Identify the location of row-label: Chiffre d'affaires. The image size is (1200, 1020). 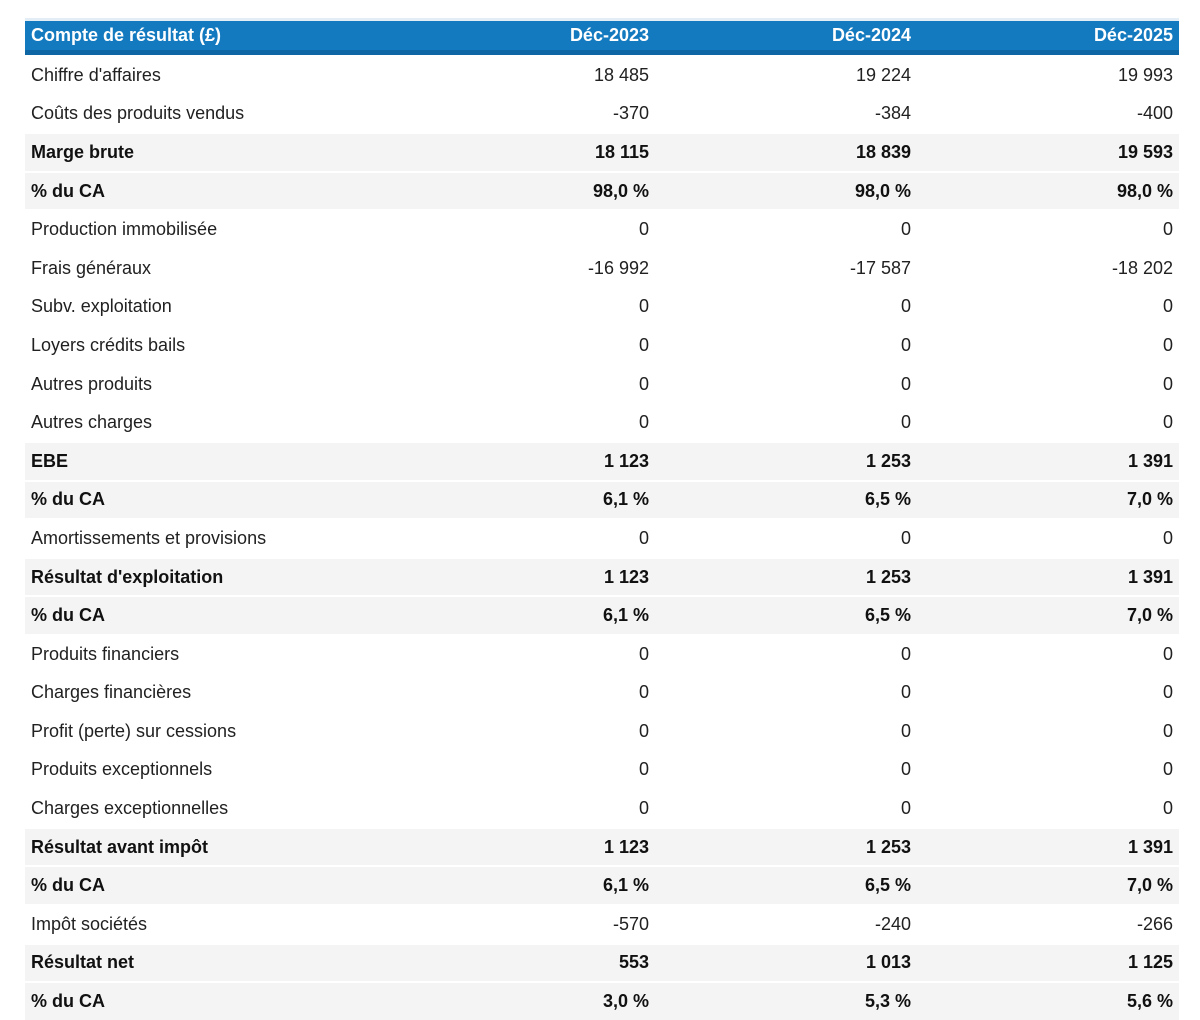
(209, 74).